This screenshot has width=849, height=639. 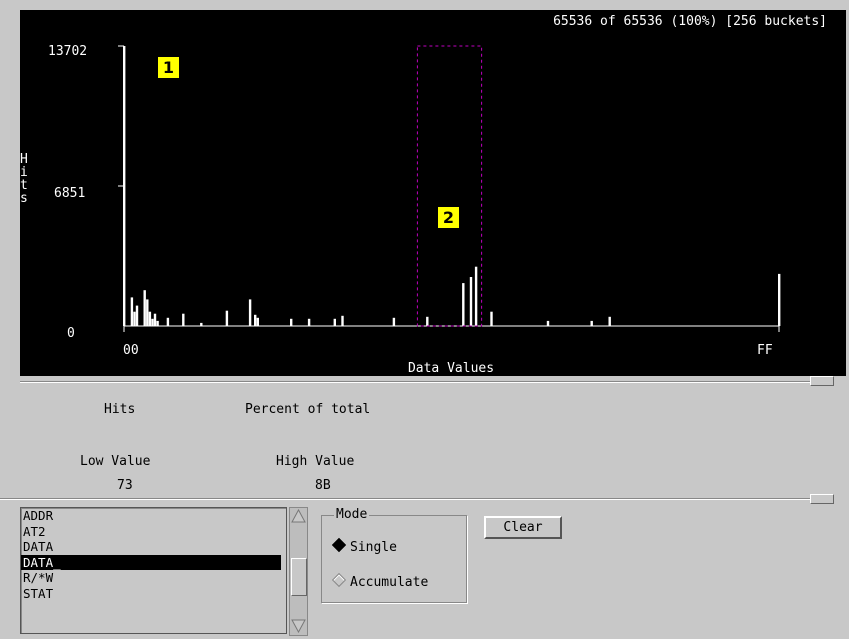 What do you see at coordinates (24, 159) in the screenshot?
I see `y-axis-label-h: H` at bounding box center [24, 159].